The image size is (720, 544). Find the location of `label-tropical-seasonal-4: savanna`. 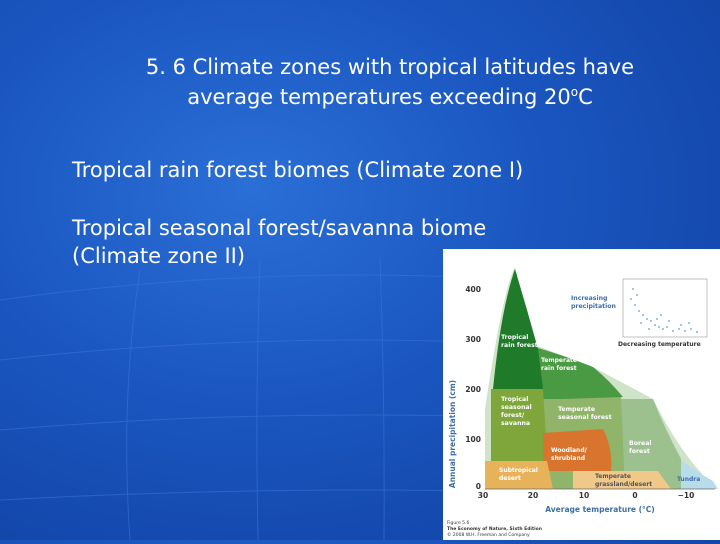

label-tropical-seasonal-4: savanna is located at coordinates (515, 423).